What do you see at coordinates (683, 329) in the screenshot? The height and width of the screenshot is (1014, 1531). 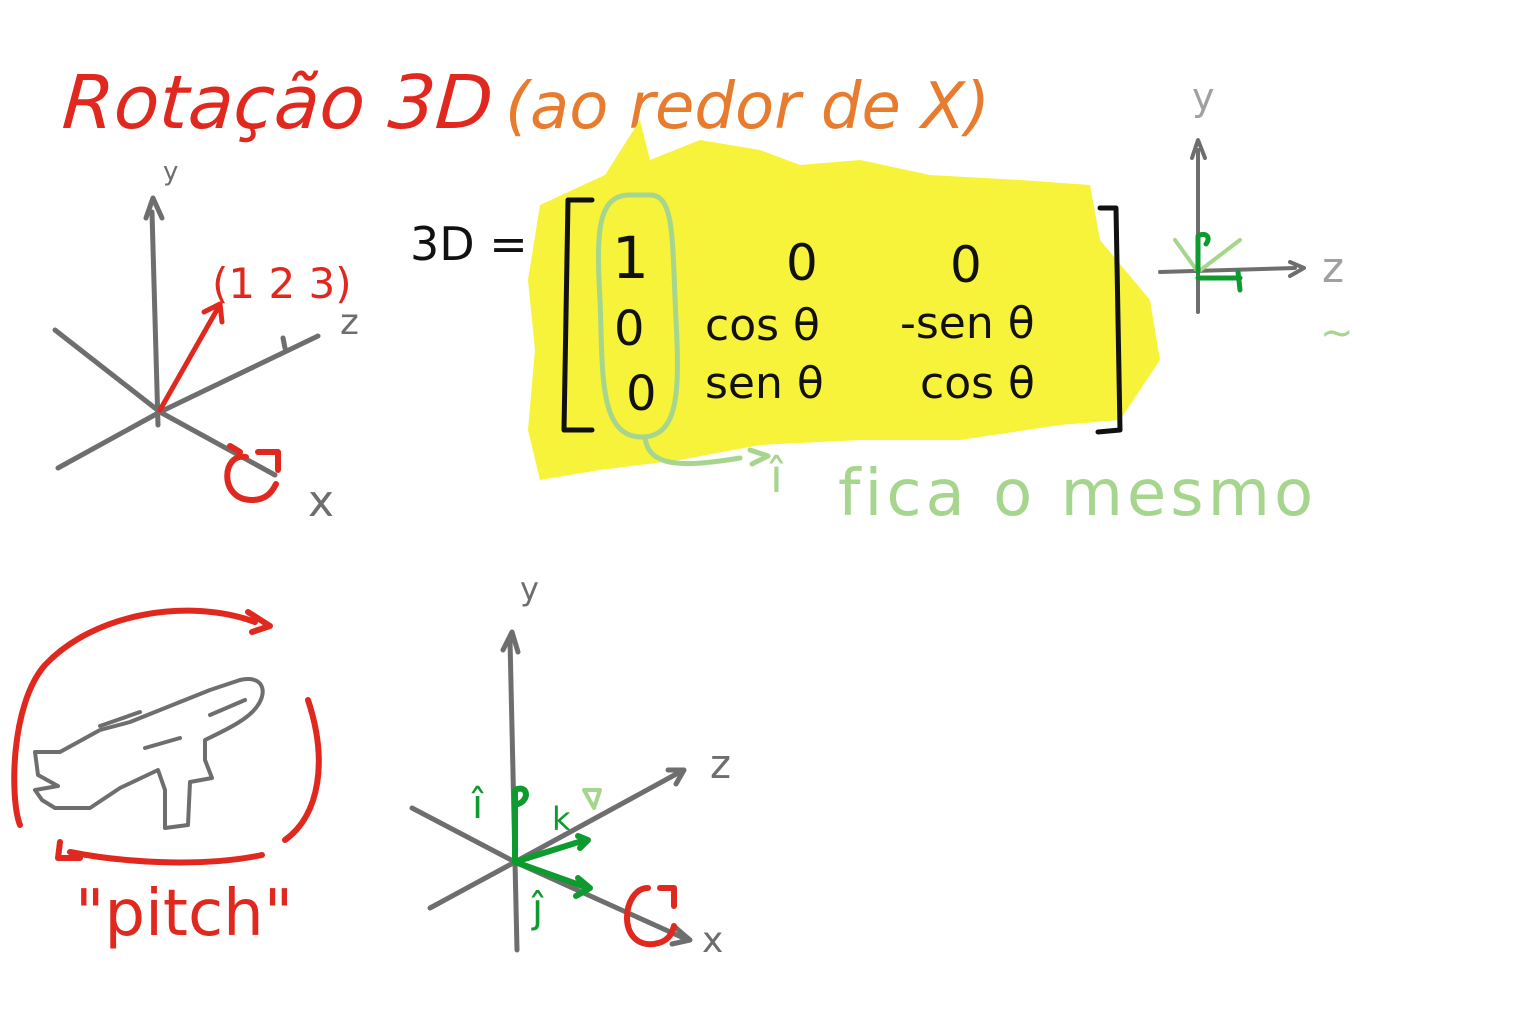 I see `first-column-highlight` at bounding box center [683, 329].